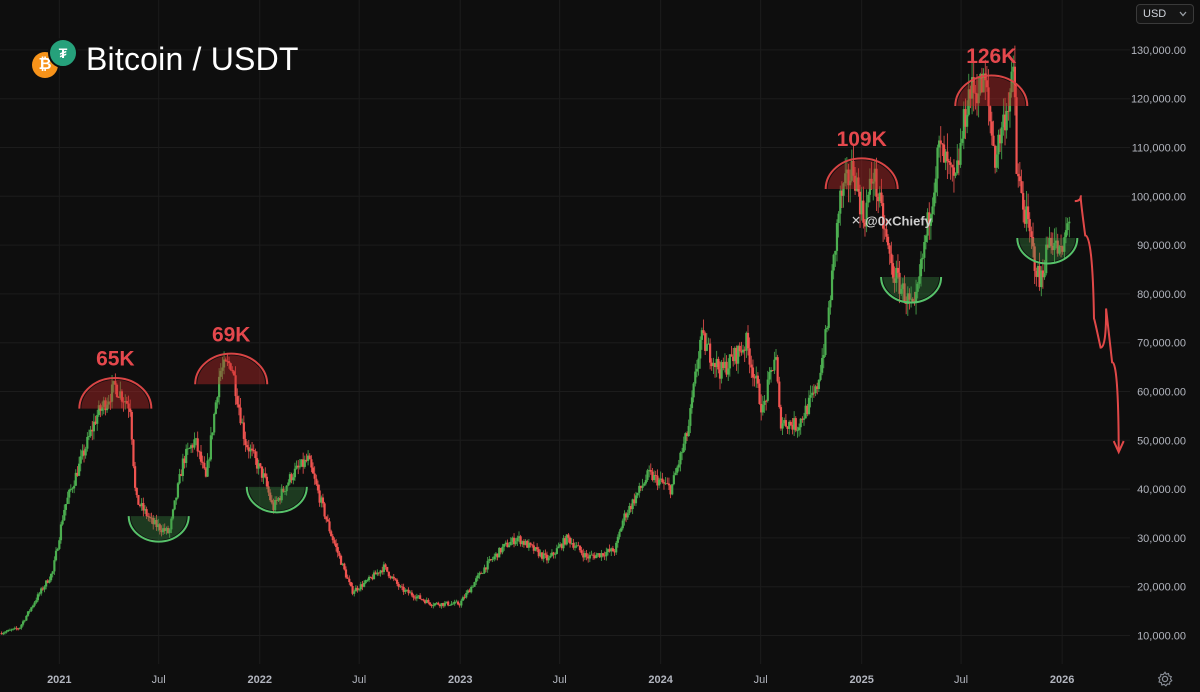  What do you see at coordinates (1161, 344) in the screenshot?
I see `price-tick-label: 70,000.00` at bounding box center [1161, 344].